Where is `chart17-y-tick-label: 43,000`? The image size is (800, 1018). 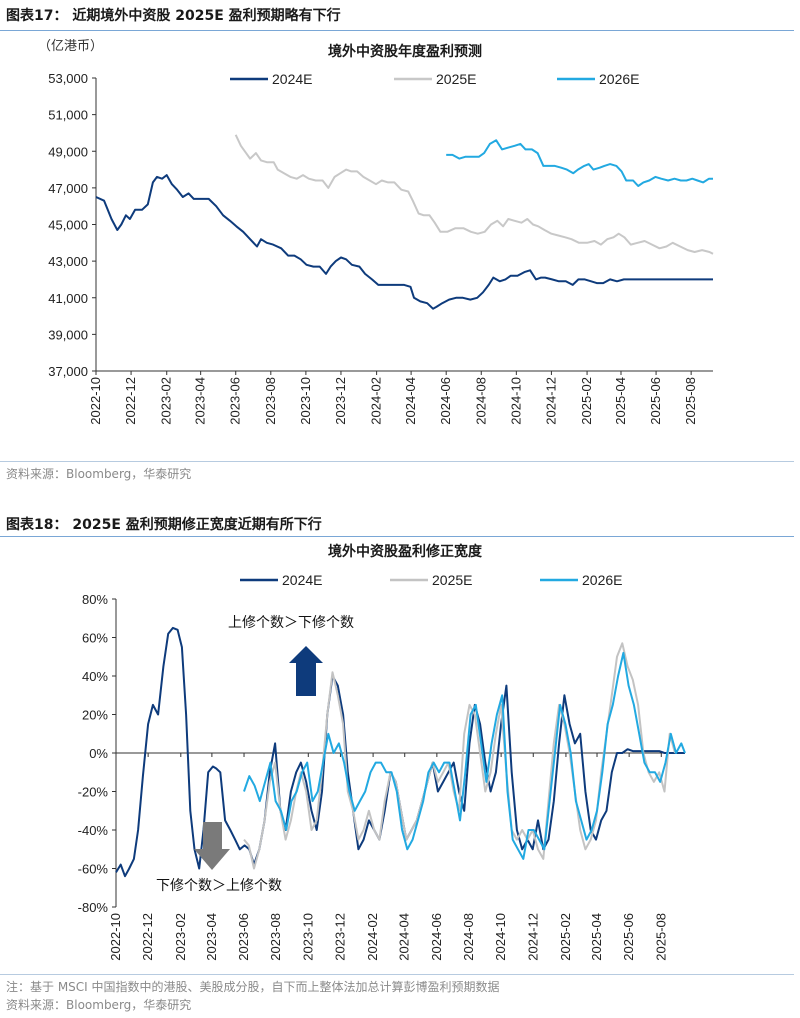
chart17-y-tick-label: 43,000 is located at coordinates (68, 261).